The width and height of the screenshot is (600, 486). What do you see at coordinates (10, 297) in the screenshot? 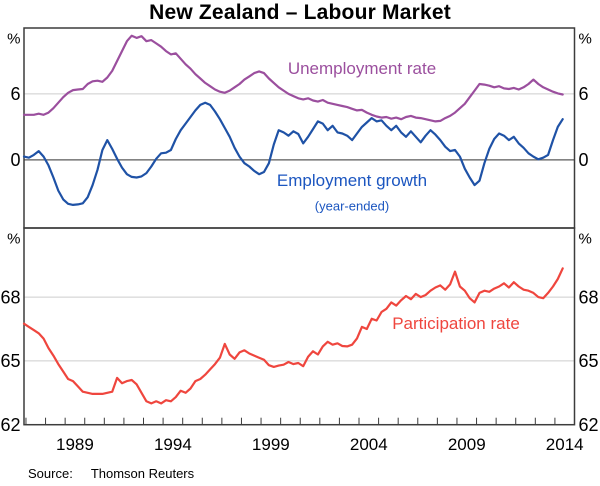
I see `y-axis-label-left: 68` at bounding box center [10, 297].